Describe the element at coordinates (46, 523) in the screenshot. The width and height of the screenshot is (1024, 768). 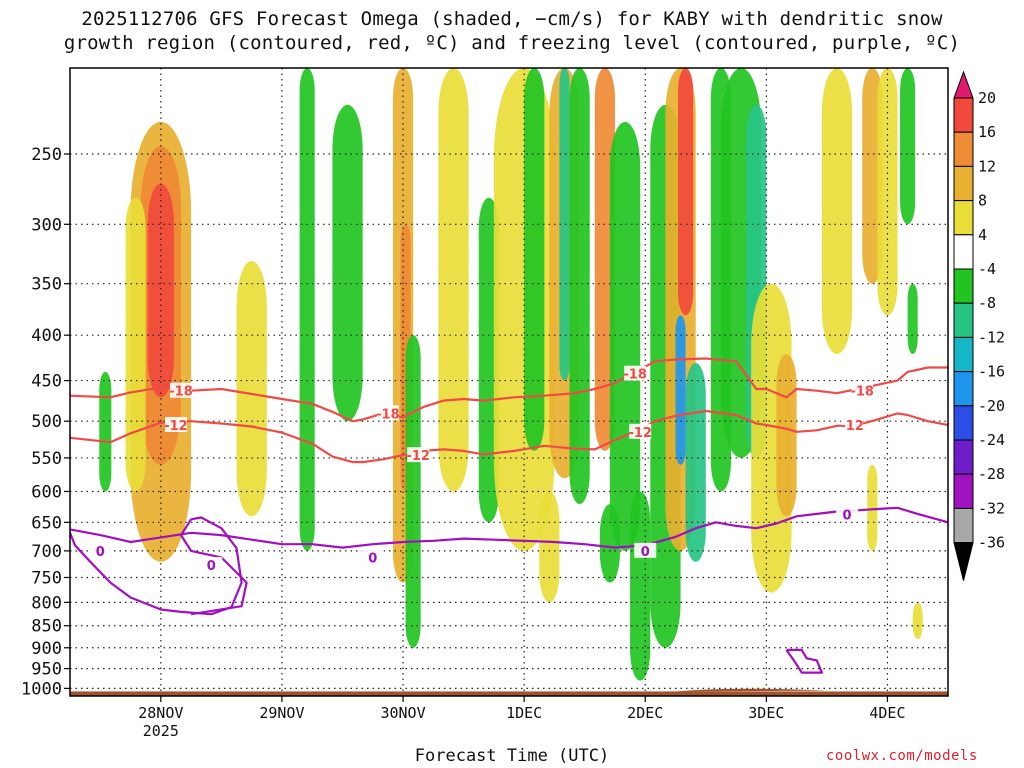
I see `y-tick-label-650: 650` at that location.